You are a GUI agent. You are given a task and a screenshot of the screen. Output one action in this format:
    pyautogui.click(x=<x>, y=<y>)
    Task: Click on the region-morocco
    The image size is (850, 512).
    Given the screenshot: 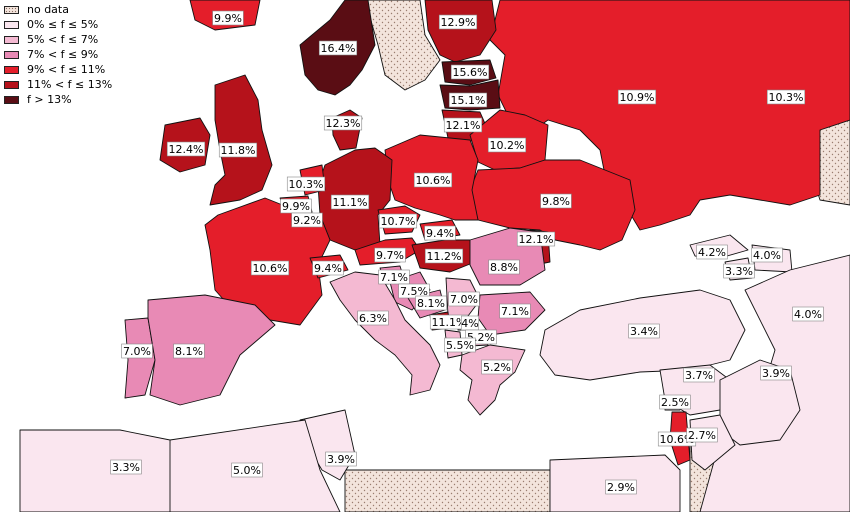 What is the action you would take?
    pyautogui.click(x=95, y=470)
    